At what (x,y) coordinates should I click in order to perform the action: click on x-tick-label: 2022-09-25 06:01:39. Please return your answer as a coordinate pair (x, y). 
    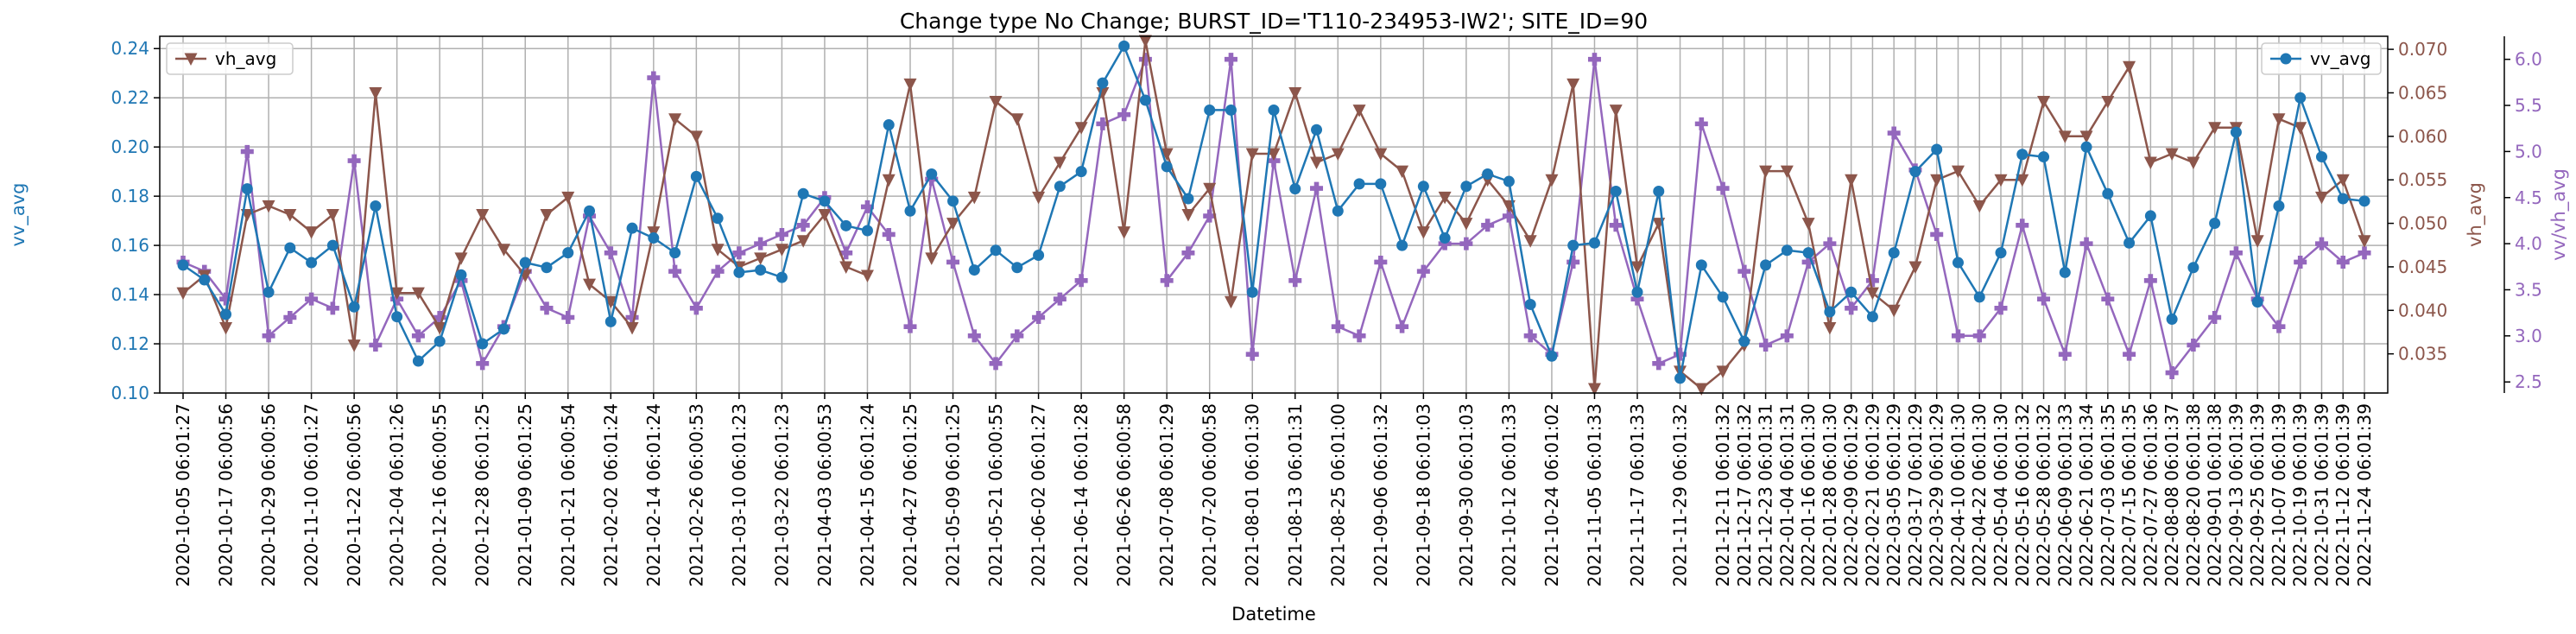
    Looking at the image, I should click on (2257, 494).